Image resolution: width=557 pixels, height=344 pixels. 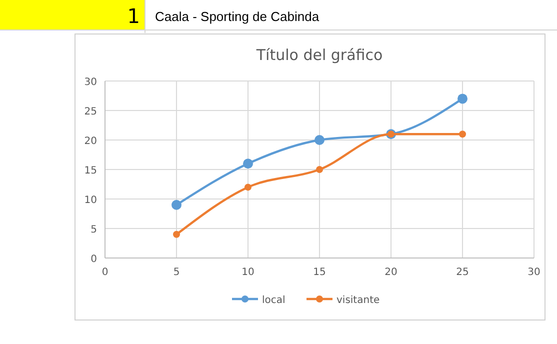 What do you see at coordinates (105, 272) in the screenshot?
I see `x-tick-label: 0` at bounding box center [105, 272].